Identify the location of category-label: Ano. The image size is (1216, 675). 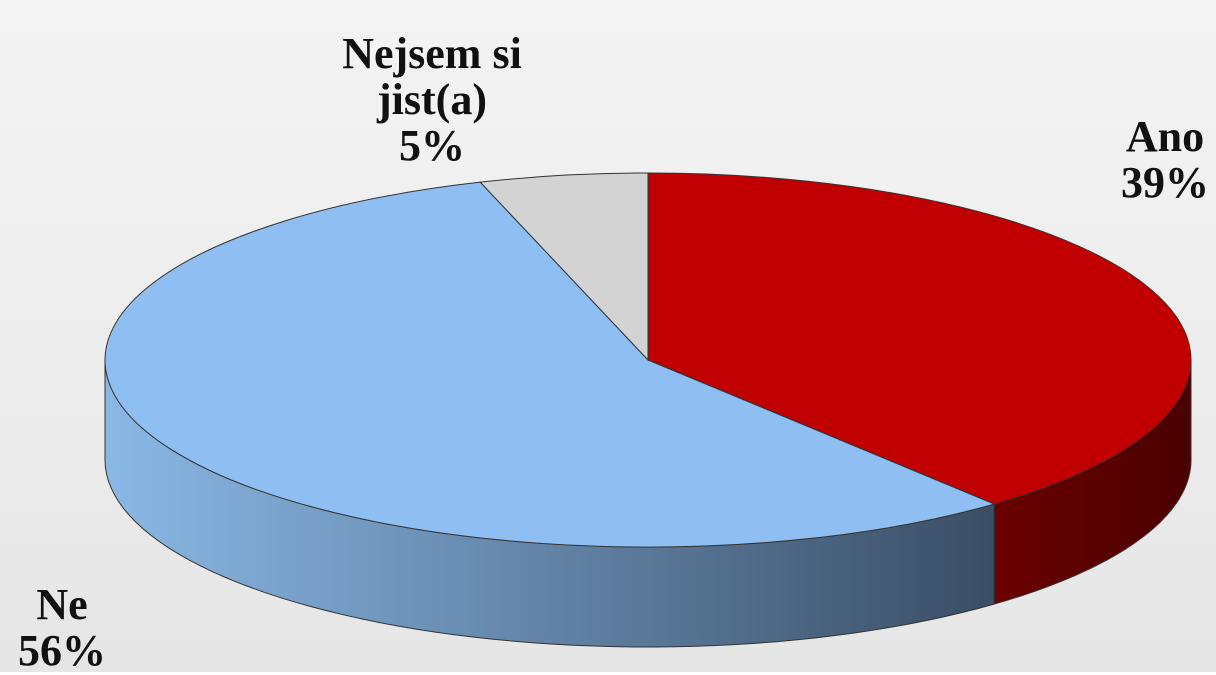
(1165, 136).